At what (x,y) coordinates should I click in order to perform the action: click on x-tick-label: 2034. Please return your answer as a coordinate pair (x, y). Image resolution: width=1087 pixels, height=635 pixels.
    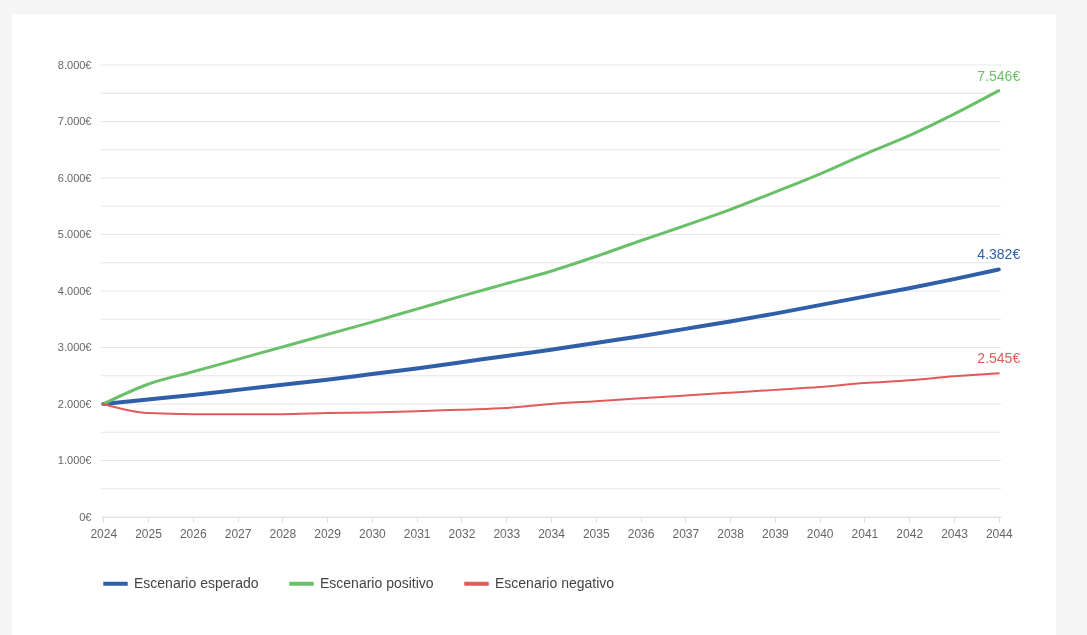
    Looking at the image, I should click on (552, 533).